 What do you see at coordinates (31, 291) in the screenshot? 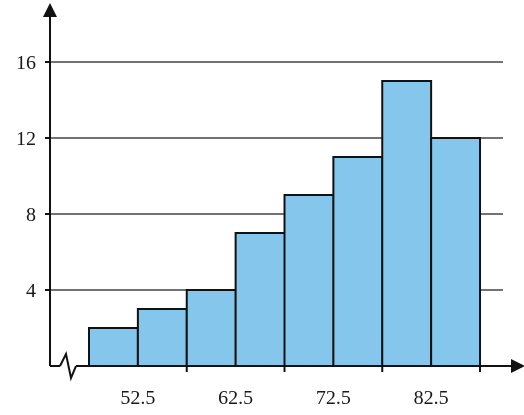
I see `y-tick-label-4: 4` at bounding box center [31, 291].